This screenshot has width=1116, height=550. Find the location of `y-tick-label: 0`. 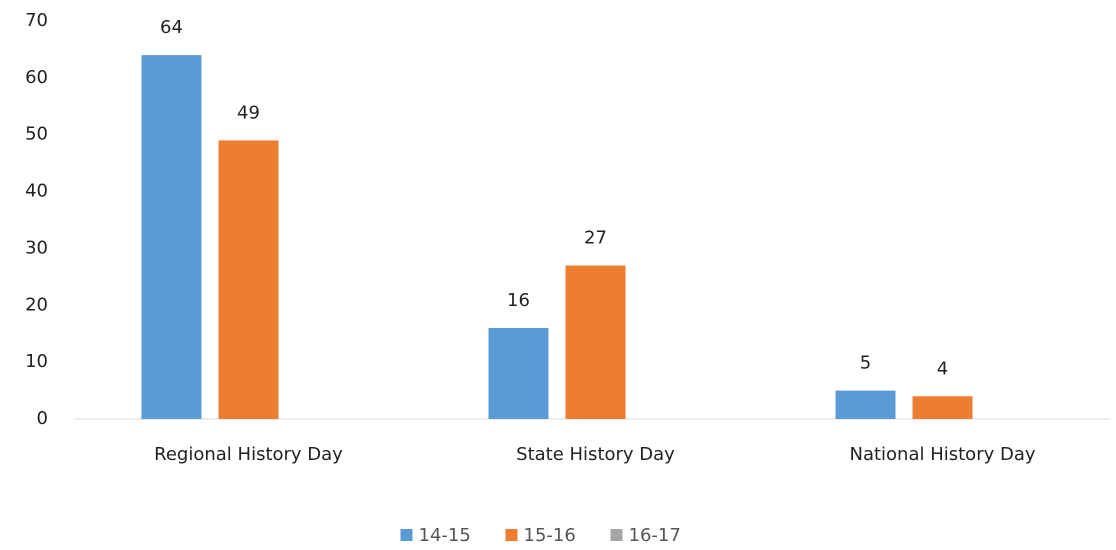

y-tick-label: 0 is located at coordinates (42, 418).